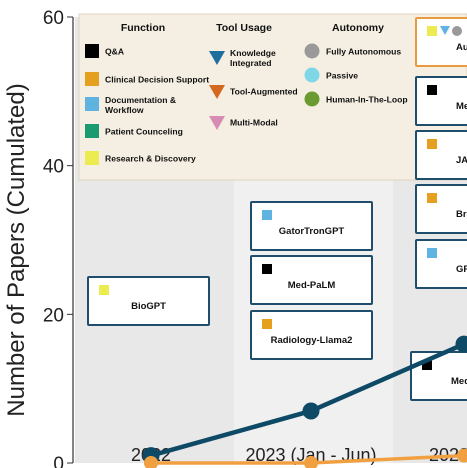 This screenshot has height=468, width=467. I want to click on y-tick-label: 40, so click(53, 167).